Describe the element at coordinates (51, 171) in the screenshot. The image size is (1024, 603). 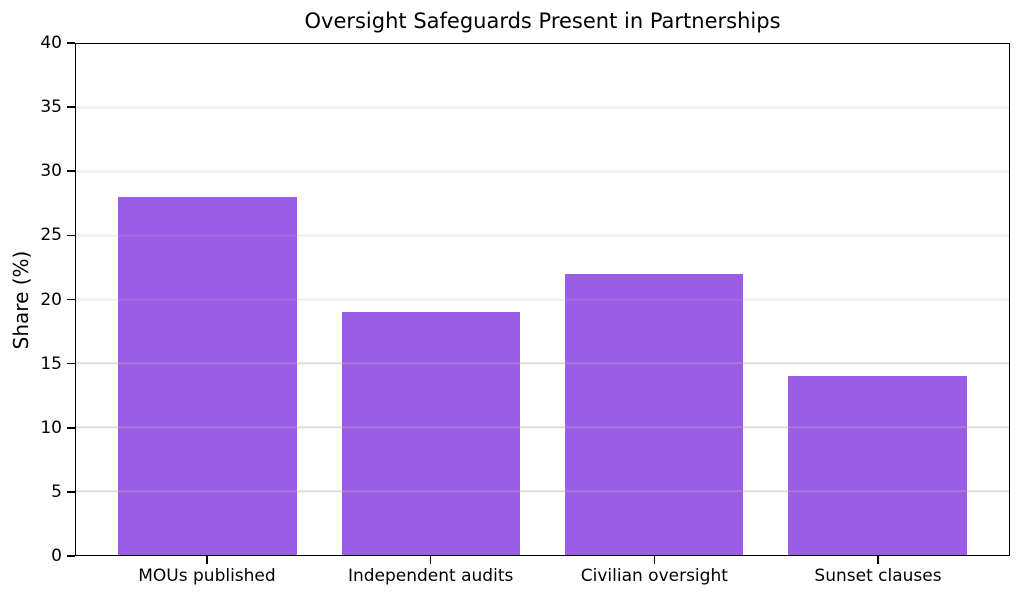
I see `y-tick-label: 30` at that location.